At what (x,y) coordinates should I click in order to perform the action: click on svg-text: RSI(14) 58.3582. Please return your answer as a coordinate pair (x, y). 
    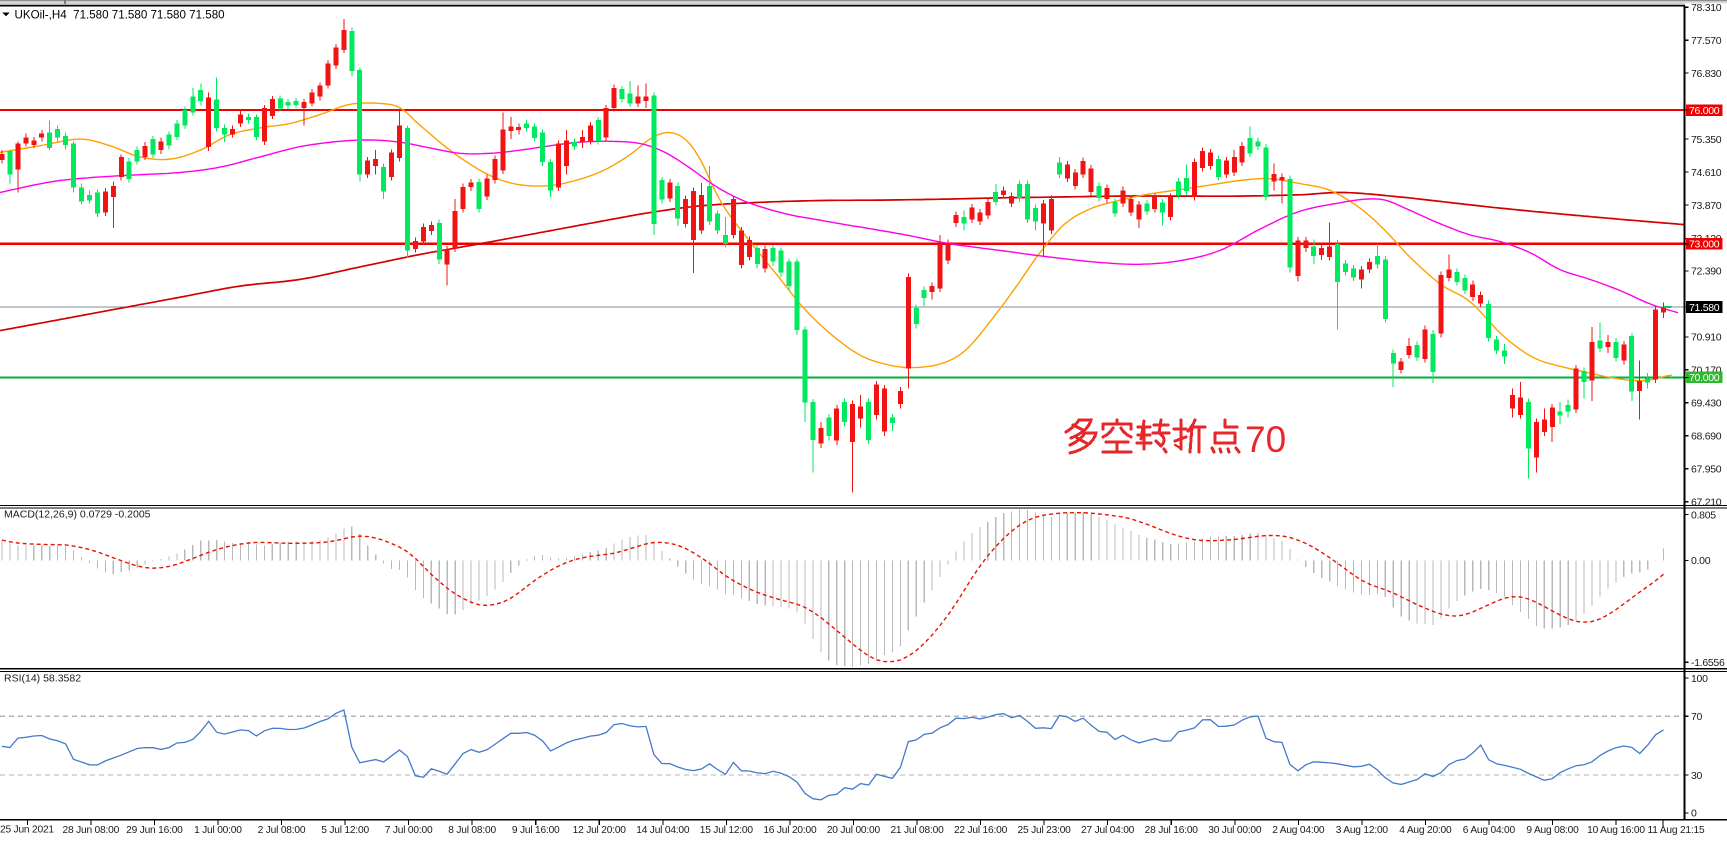
    Looking at the image, I should click on (42, 679).